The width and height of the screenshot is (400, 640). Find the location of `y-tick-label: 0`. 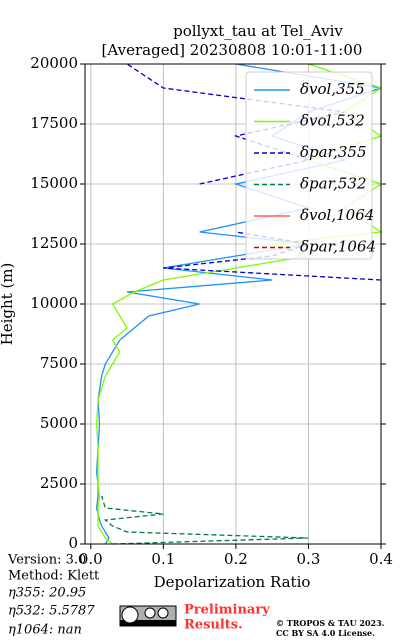

y-tick-label: 0 is located at coordinates (73, 543).